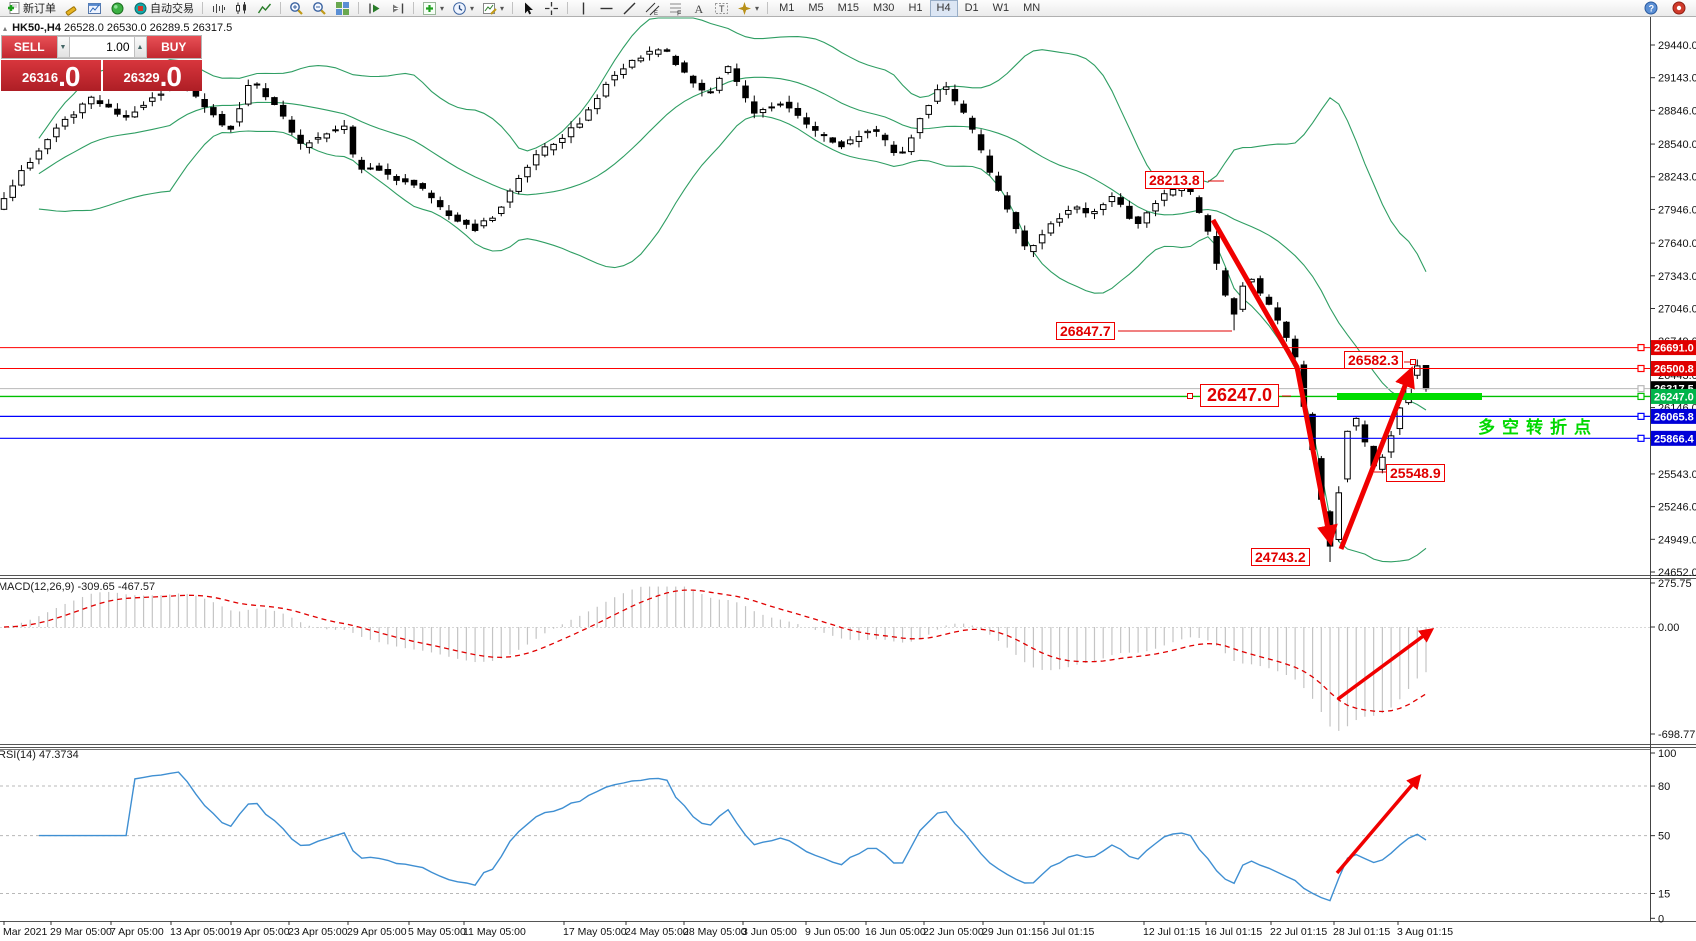  What do you see at coordinates (1409, 396) in the screenshot?
I see `green-highlight-bar` at bounding box center [1409, 396].